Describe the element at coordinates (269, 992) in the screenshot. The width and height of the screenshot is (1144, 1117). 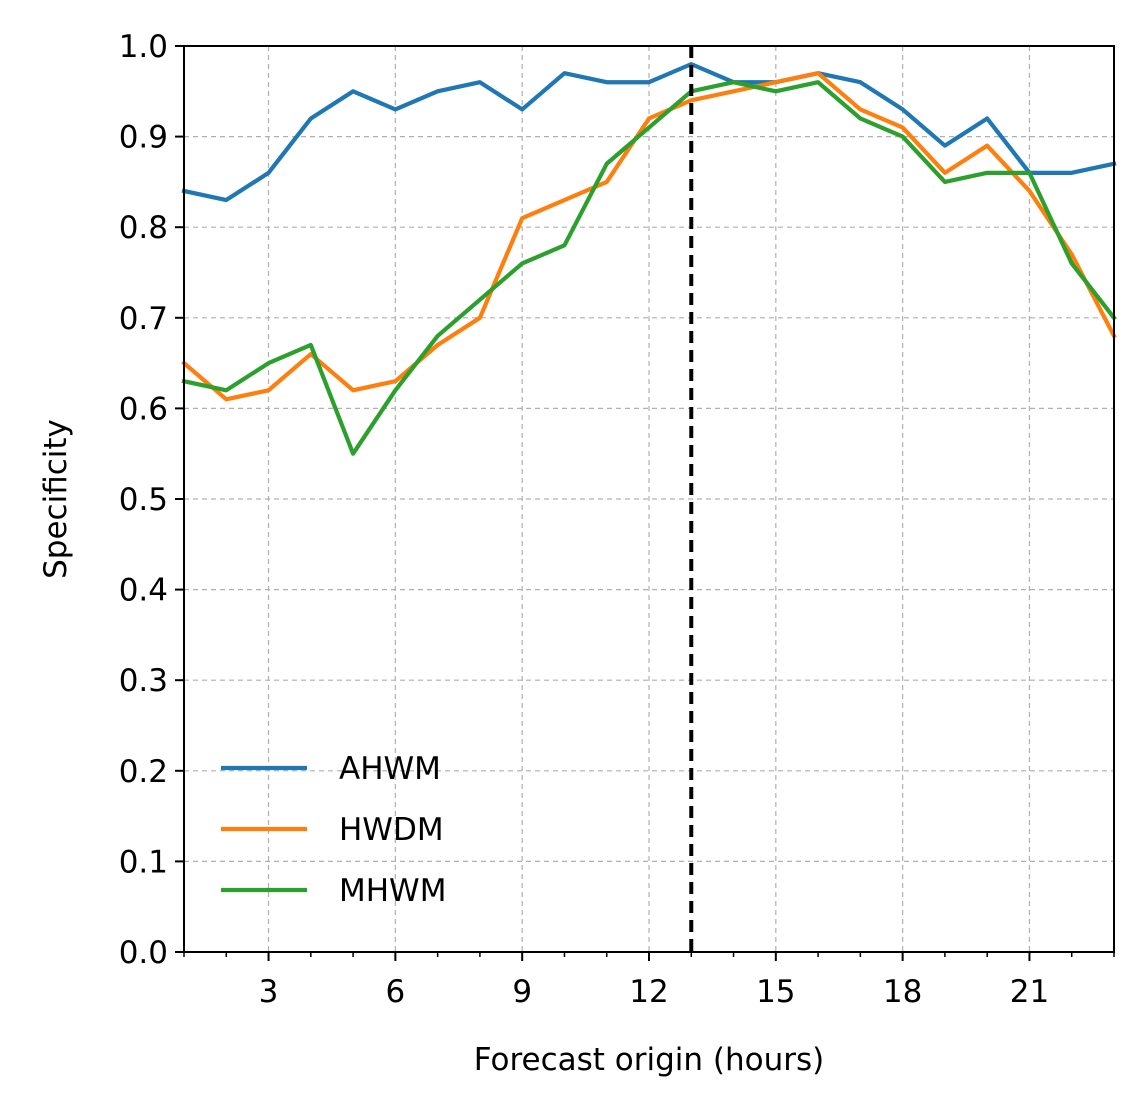
I see `x-tick-label: 3` at that location.